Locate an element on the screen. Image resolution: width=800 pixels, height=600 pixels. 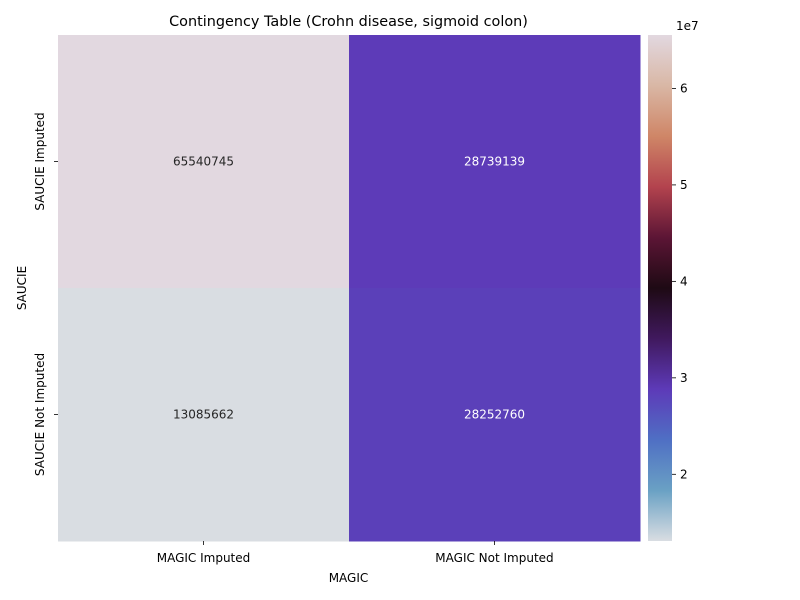
y-tick-label: SAUCIE Imputed is located at coordinates (40, 161).